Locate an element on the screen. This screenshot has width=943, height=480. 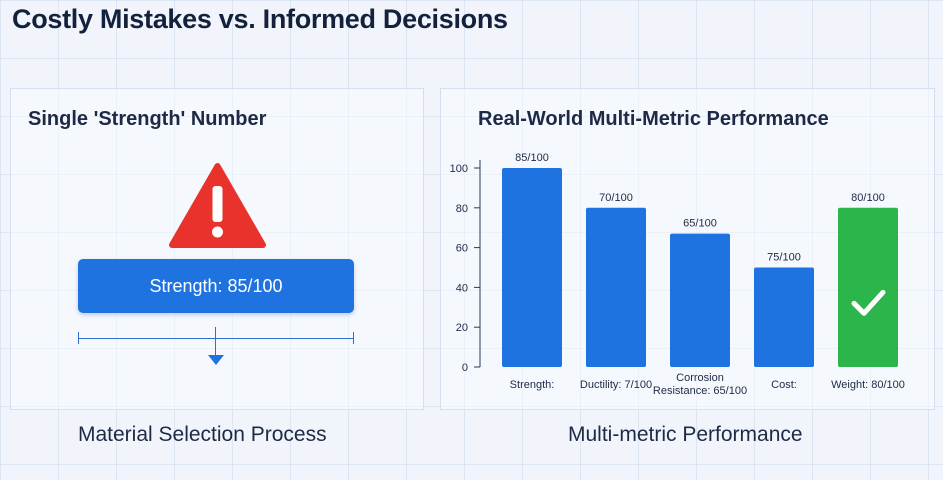
category-label: Ductility: 7/100 is located at coordinates (616, 385).